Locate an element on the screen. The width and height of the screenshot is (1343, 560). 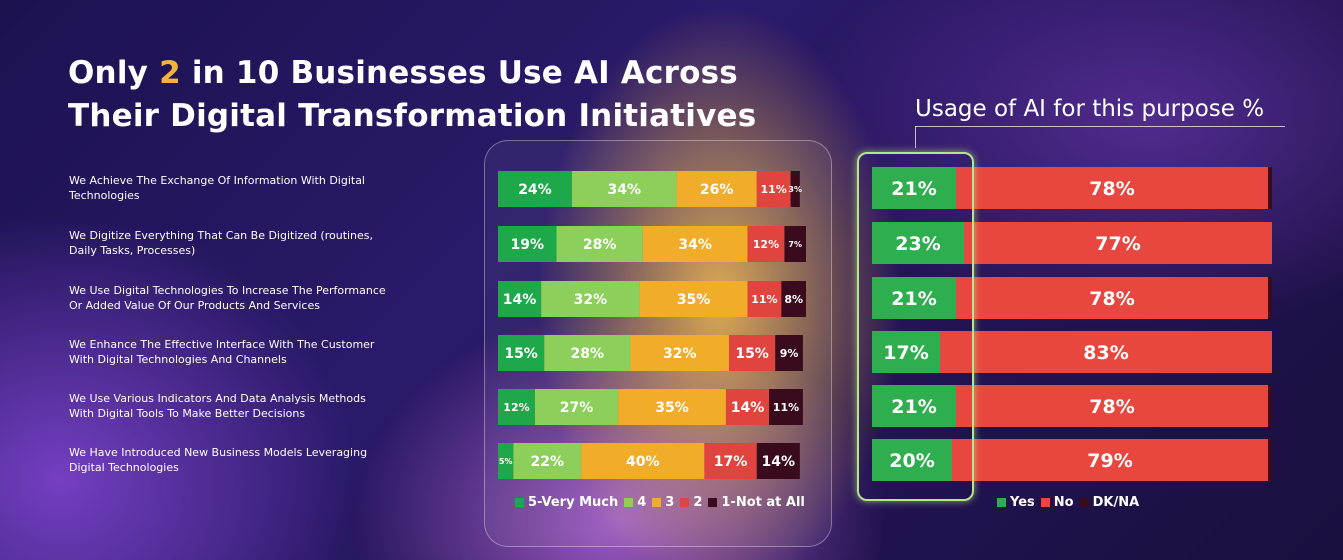
row-label-line: Daily Tasks, Processes) is located at coordinates (132, 250).